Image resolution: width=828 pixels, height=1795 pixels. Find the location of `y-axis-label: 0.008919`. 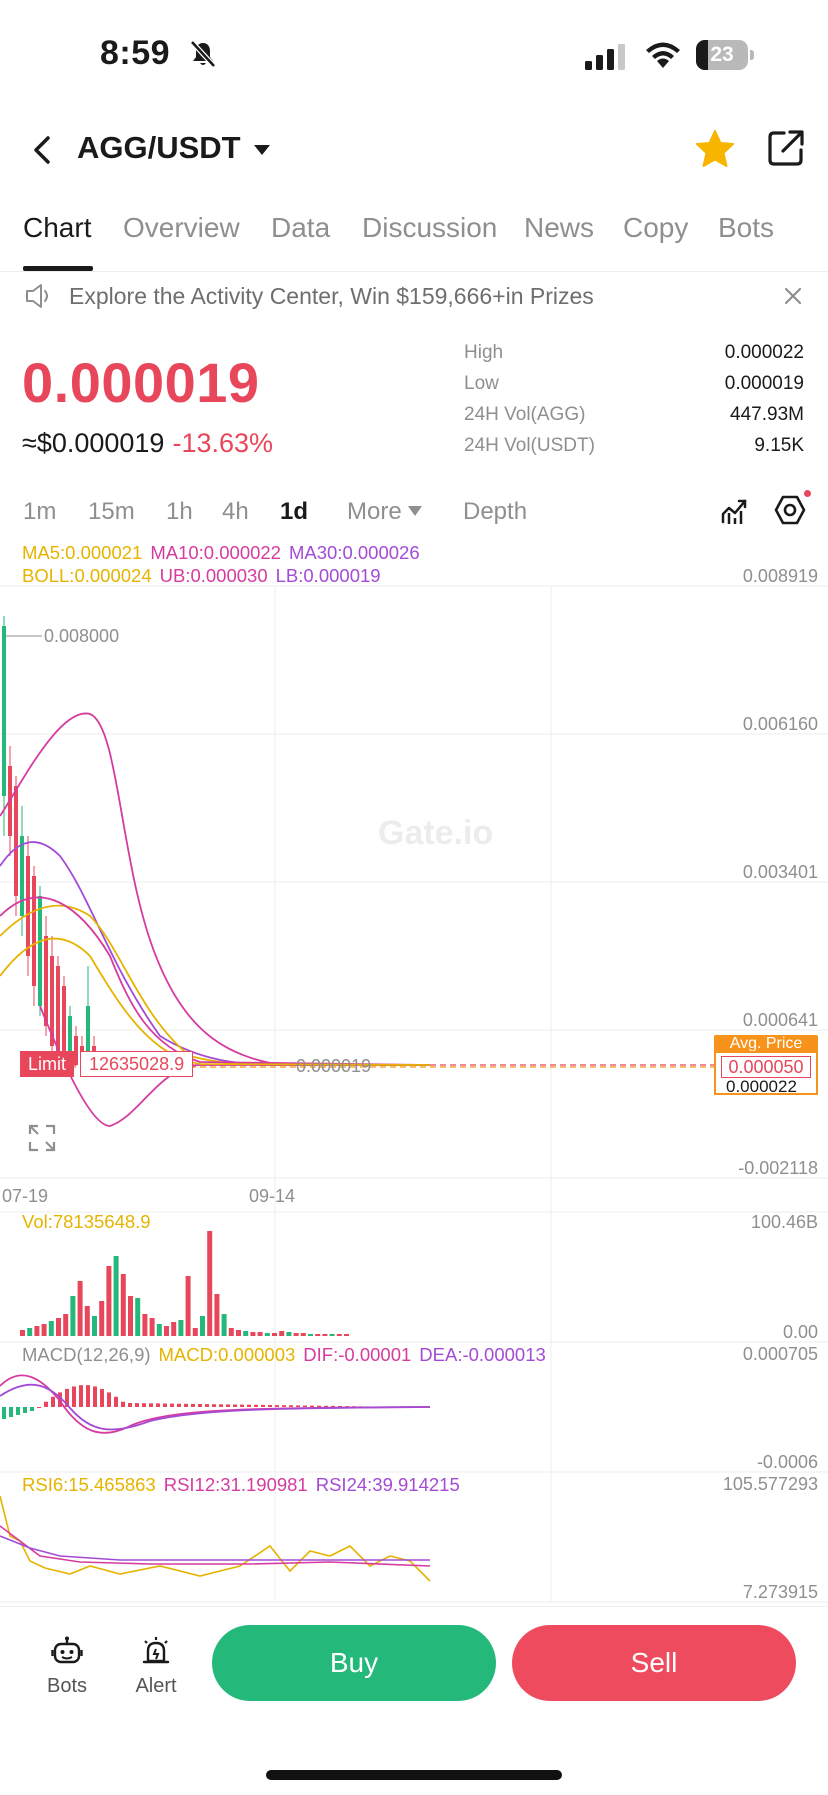

y-axis-label: 0.008919 is located at coordinates (780, 576).